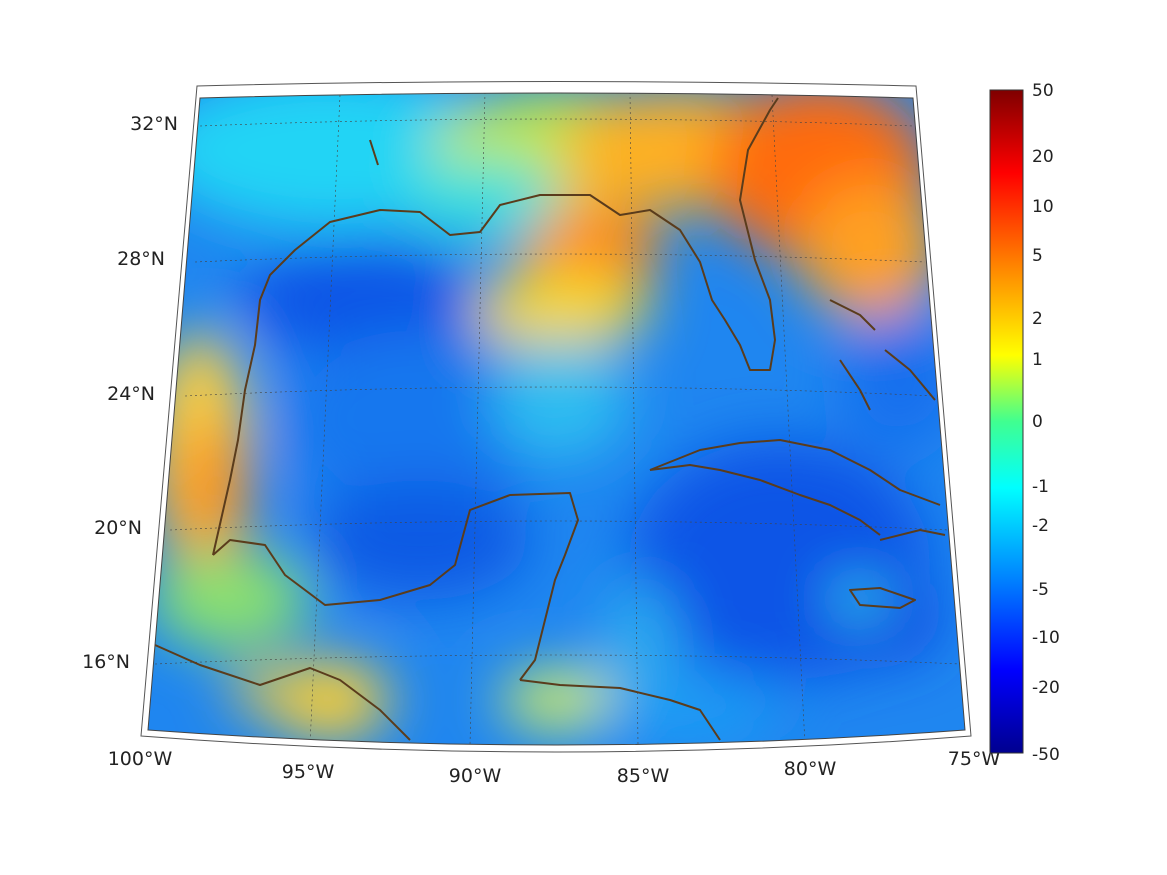 The width and height of the screenshot is (1167, 875). Describe the element at coordinates (1046, 688) in the screenshot. I see `colorbar-tick: -20` at that location.